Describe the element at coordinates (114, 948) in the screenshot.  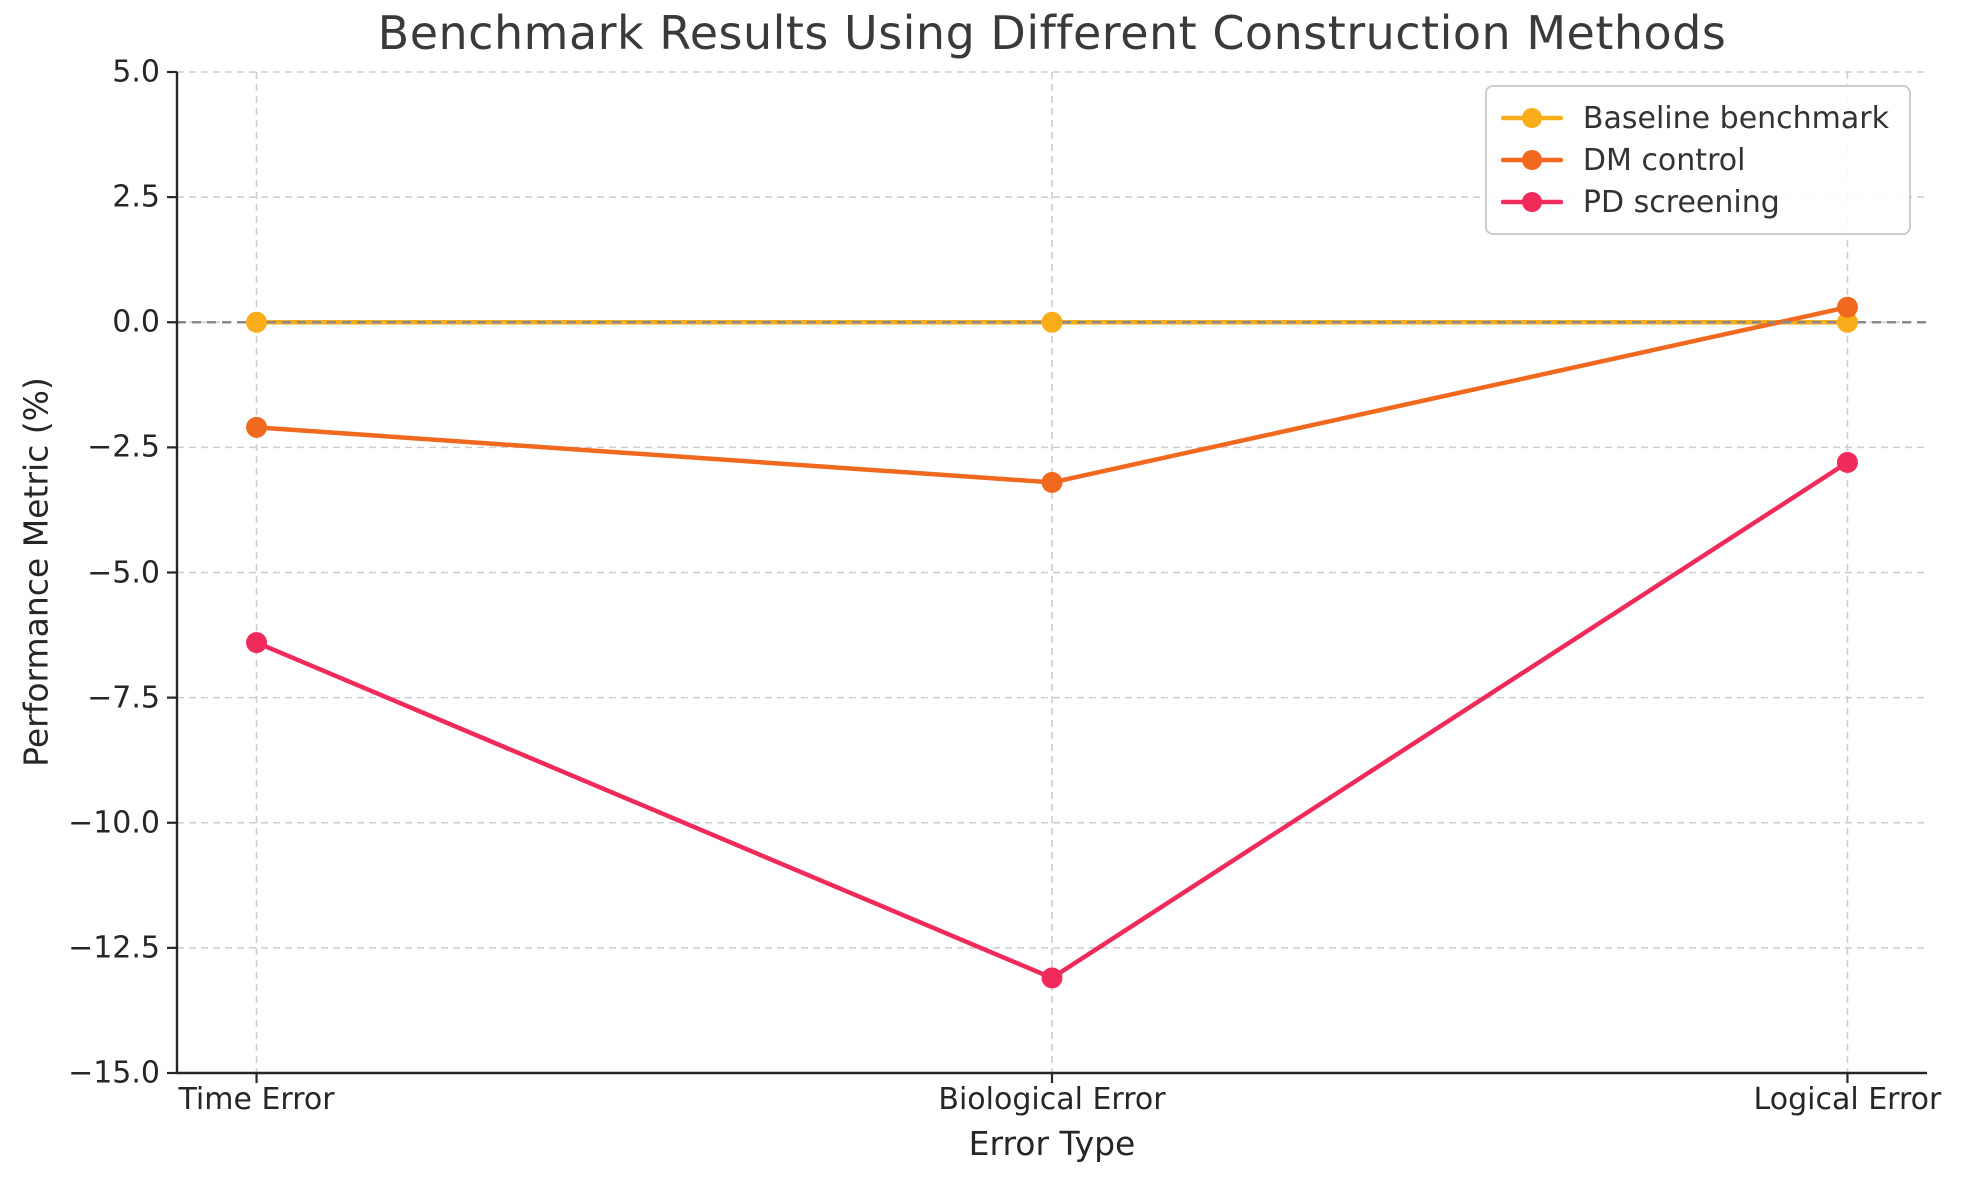
I see `y-tick-label: −12.5` at that location.